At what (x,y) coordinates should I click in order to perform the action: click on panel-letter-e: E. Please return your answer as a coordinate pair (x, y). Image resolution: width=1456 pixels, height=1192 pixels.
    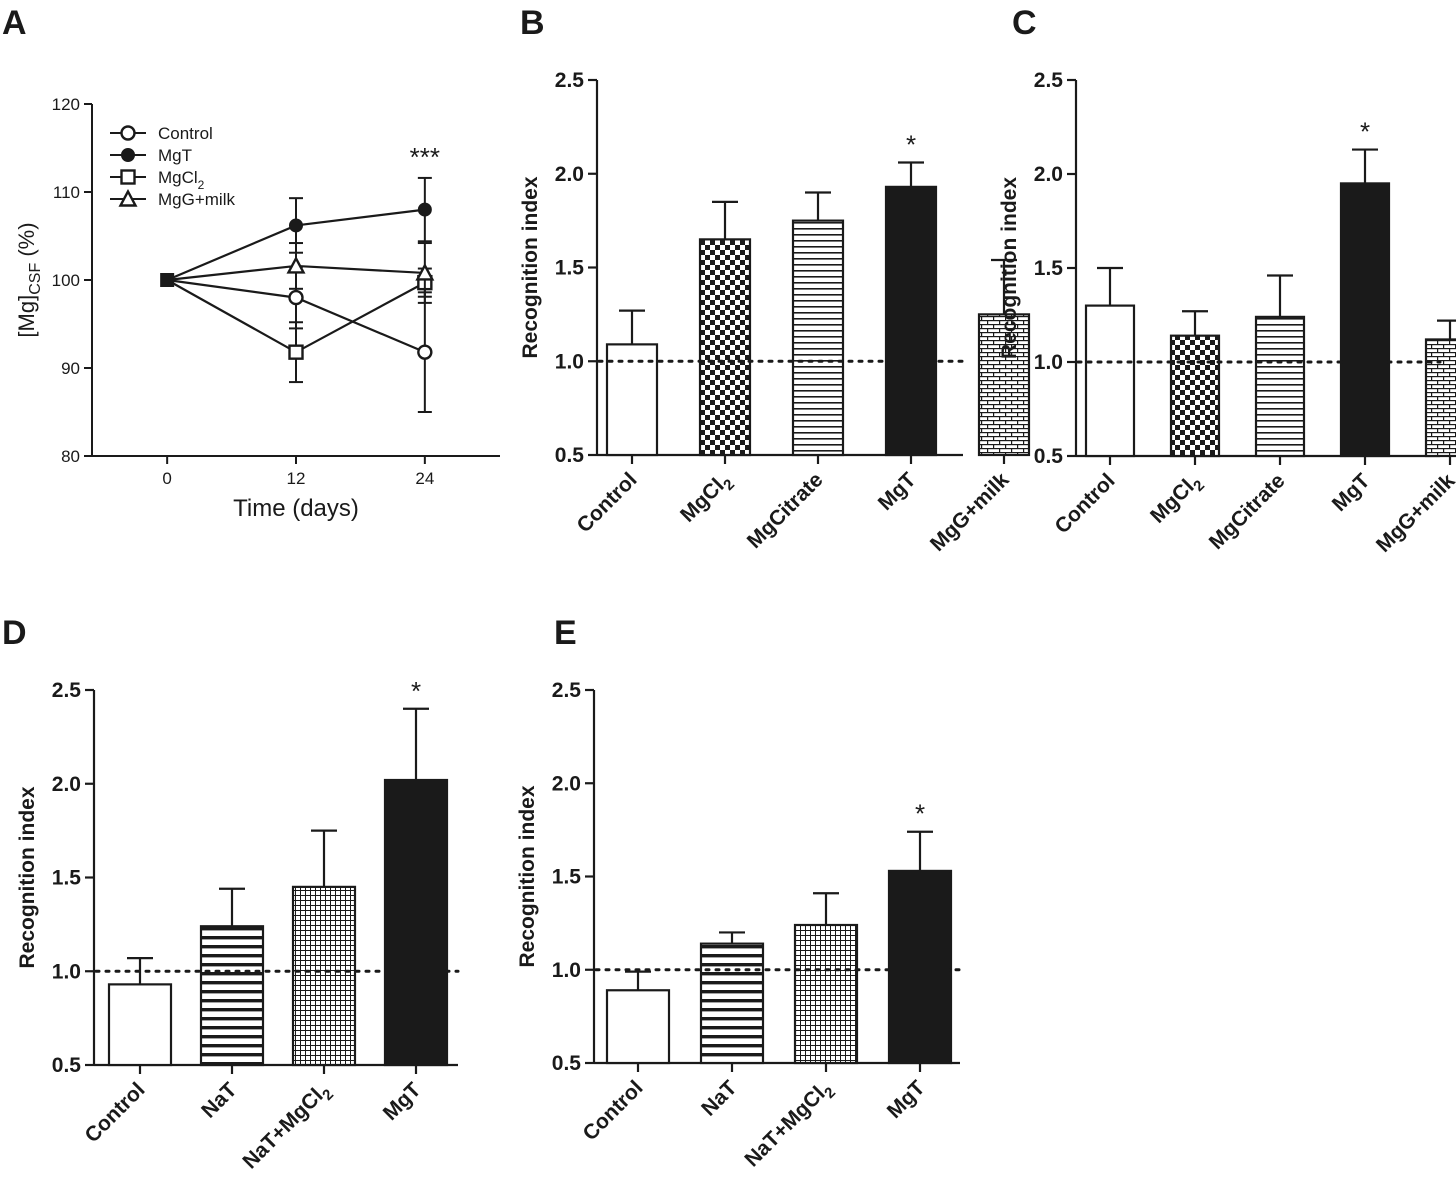
    Looking at the image, I should click on (565, 633).